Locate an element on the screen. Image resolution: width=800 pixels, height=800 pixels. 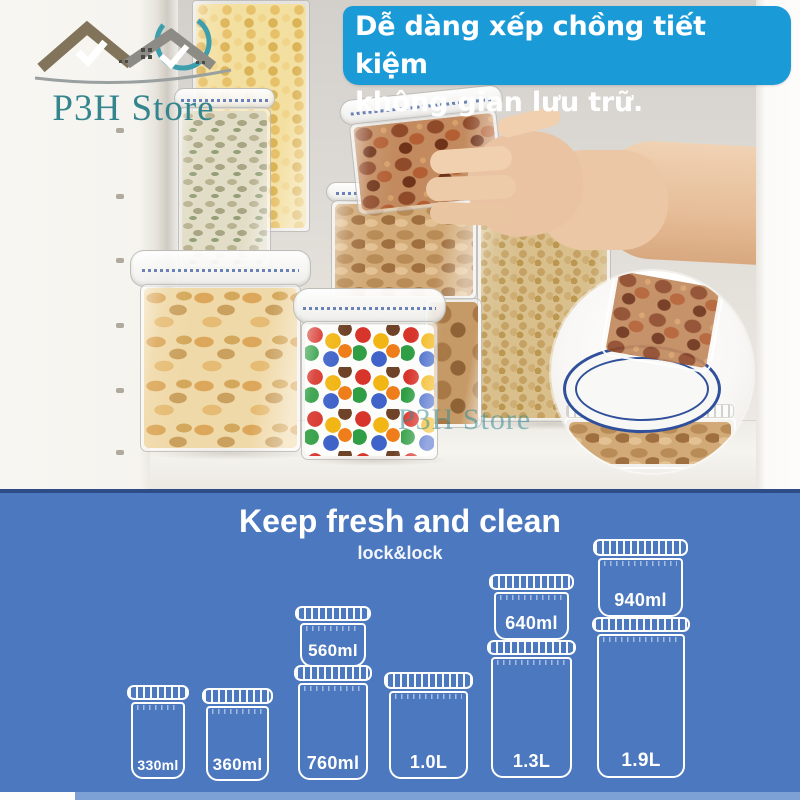
jar-size-label: 1.3L is located at coordinates (531, 761).